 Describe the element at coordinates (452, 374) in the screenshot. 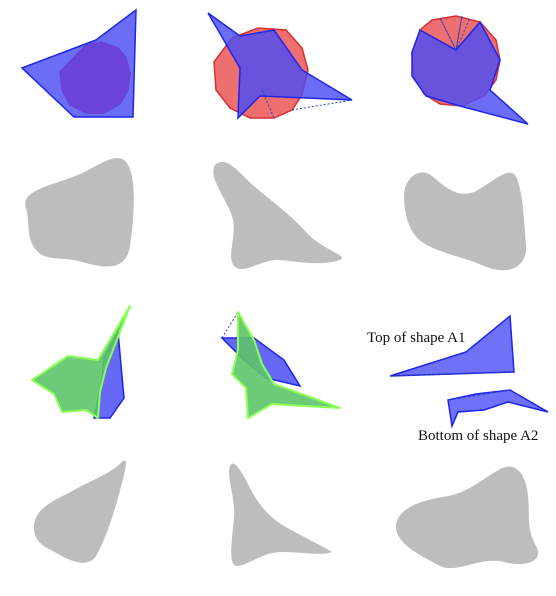

I see `a1-cut-line` at that location.